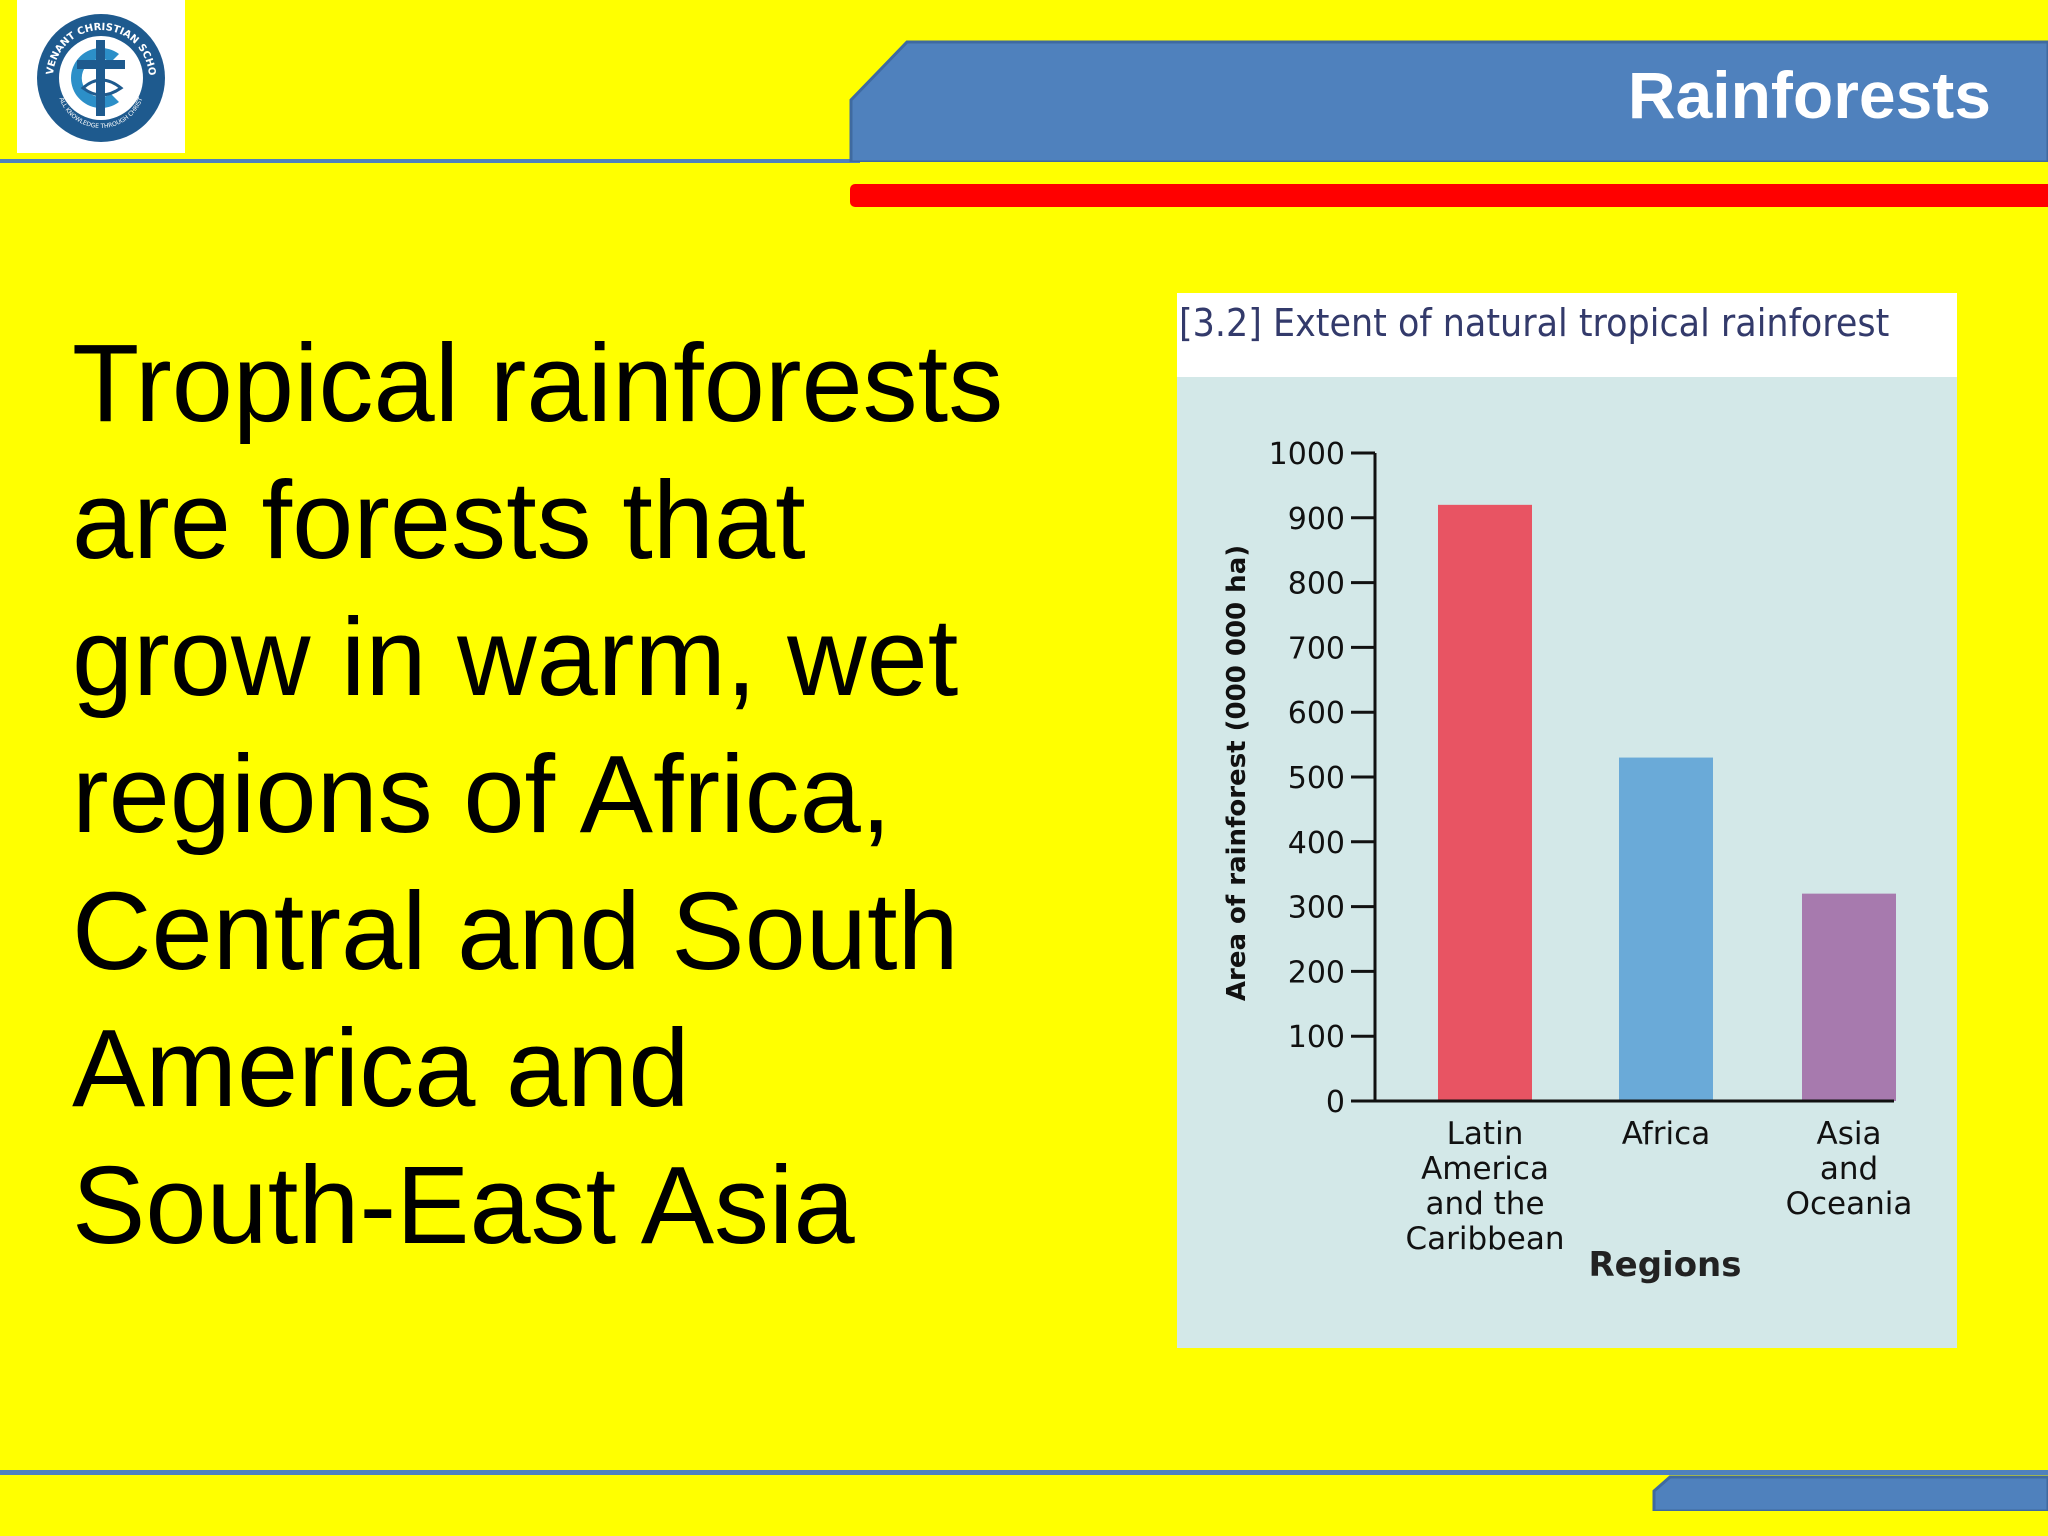  I want to click on x-axis-label: Regions, so click(1664, 1265).